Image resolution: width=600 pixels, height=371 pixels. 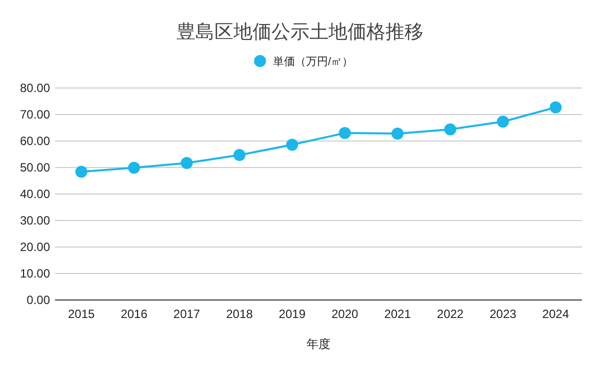 What do you see at coordinates (35, 141) in the screenshot?
I see `y-tick-label: 60.00` at bounding box center [35, 141].